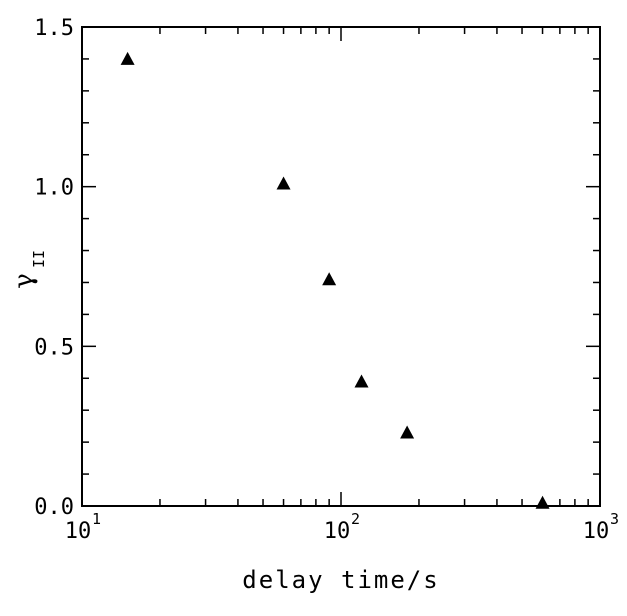  I want to click on y-tick-labels: 0.0 0.5 1.0 1.5, so click(54, 268).